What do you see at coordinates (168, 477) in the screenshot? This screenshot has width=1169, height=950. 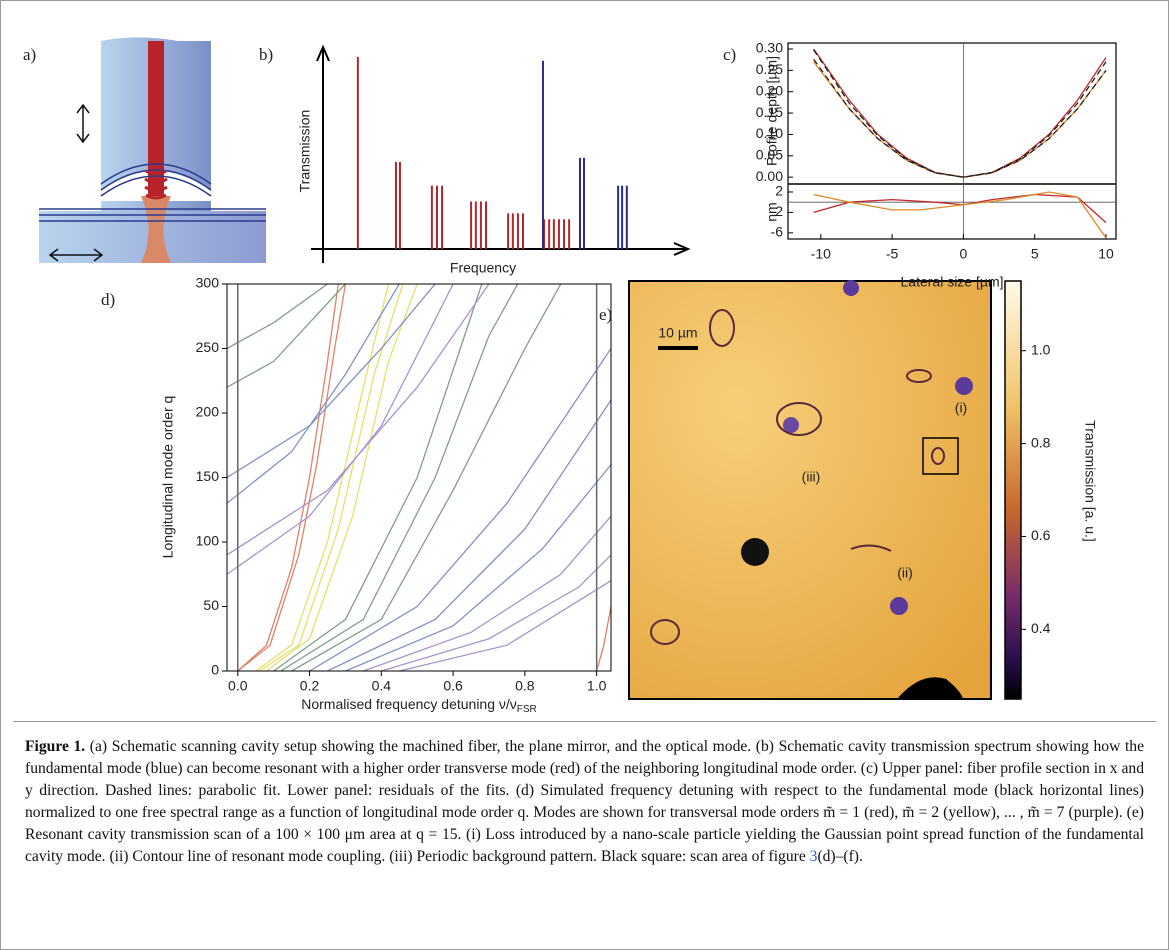 I see `y-axis-label: Longitudinal mode order q` at bounding box center [168, 477].